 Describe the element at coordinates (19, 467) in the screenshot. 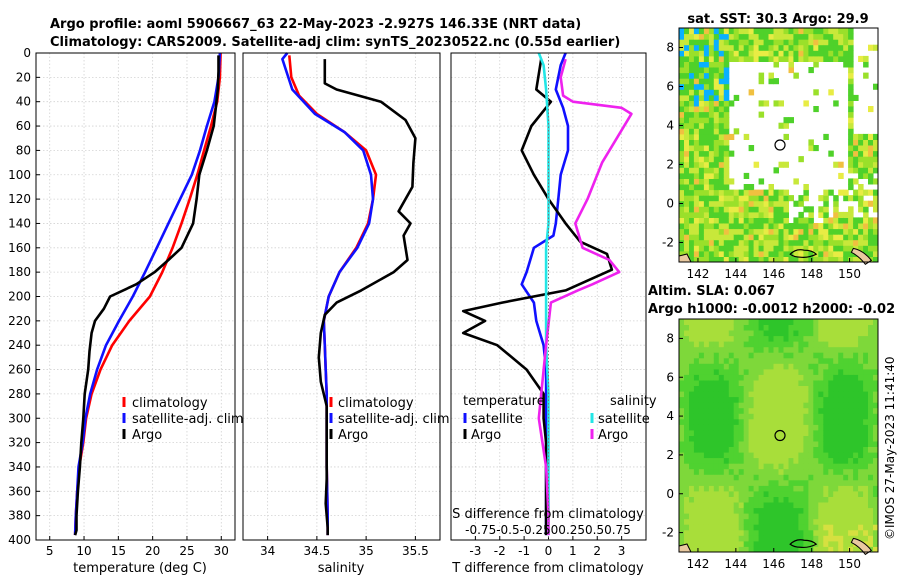

I see `y-tick-label: 340` at that location.